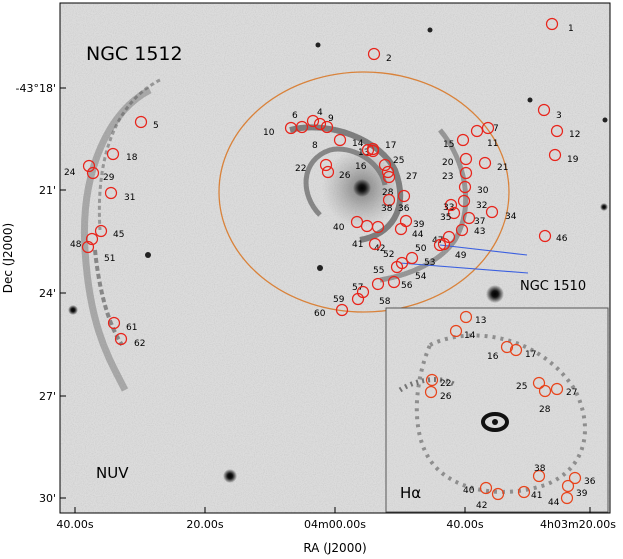 This screenshot has height=559, width=623. I want to click on source-label-23: 23, so click(447, 177).